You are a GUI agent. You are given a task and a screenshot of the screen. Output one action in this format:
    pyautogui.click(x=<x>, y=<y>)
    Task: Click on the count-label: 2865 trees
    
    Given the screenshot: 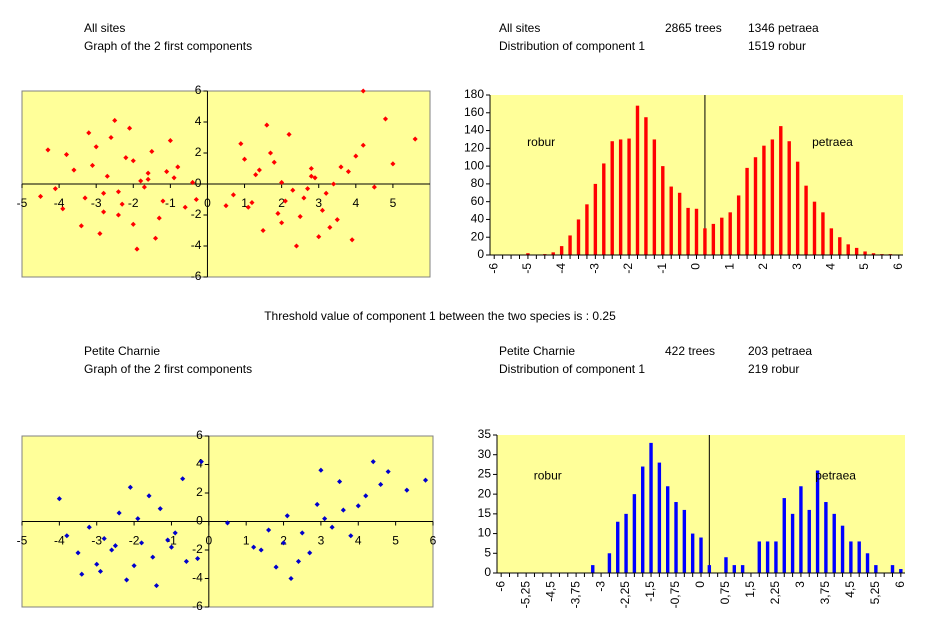 What is the action you would take?
    pyautogui.click(x=693, y=28)
    